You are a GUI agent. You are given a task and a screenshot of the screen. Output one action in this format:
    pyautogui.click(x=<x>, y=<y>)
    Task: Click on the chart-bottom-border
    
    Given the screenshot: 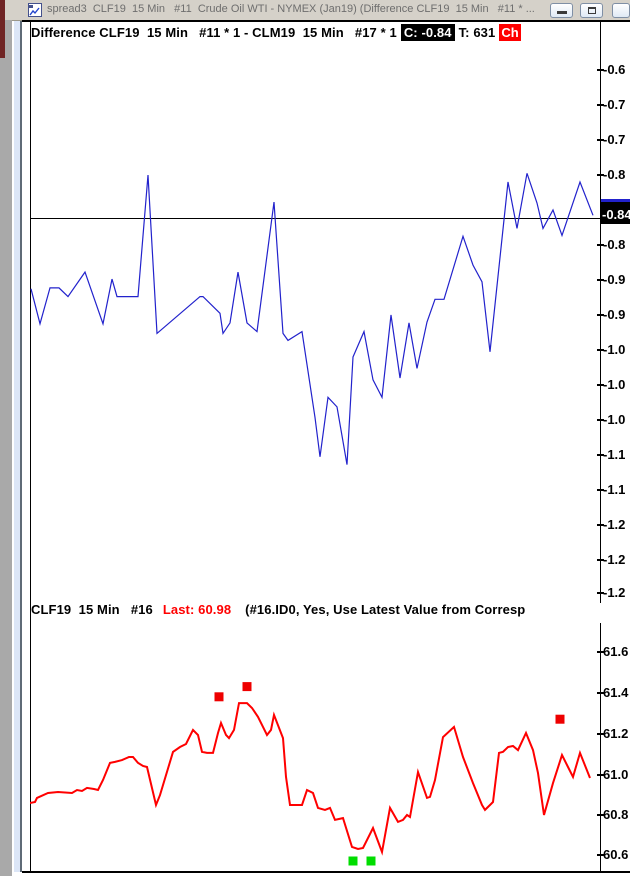 What is the action you would take?
    pyautogui.click(x=326, y=872)
    